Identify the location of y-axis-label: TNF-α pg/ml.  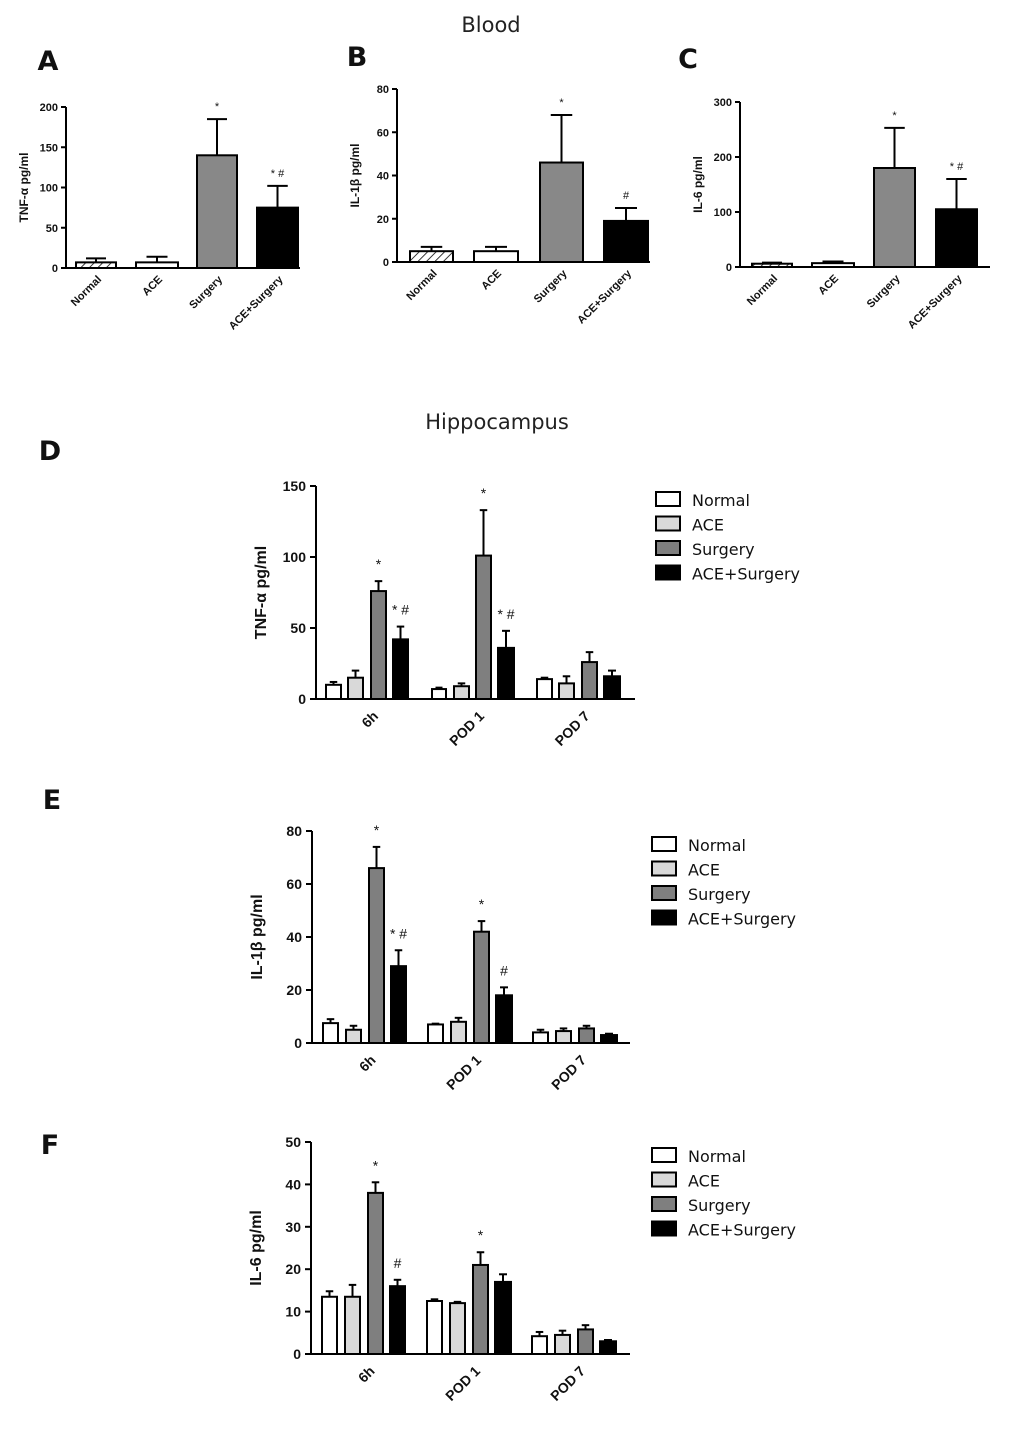
(261, 592).